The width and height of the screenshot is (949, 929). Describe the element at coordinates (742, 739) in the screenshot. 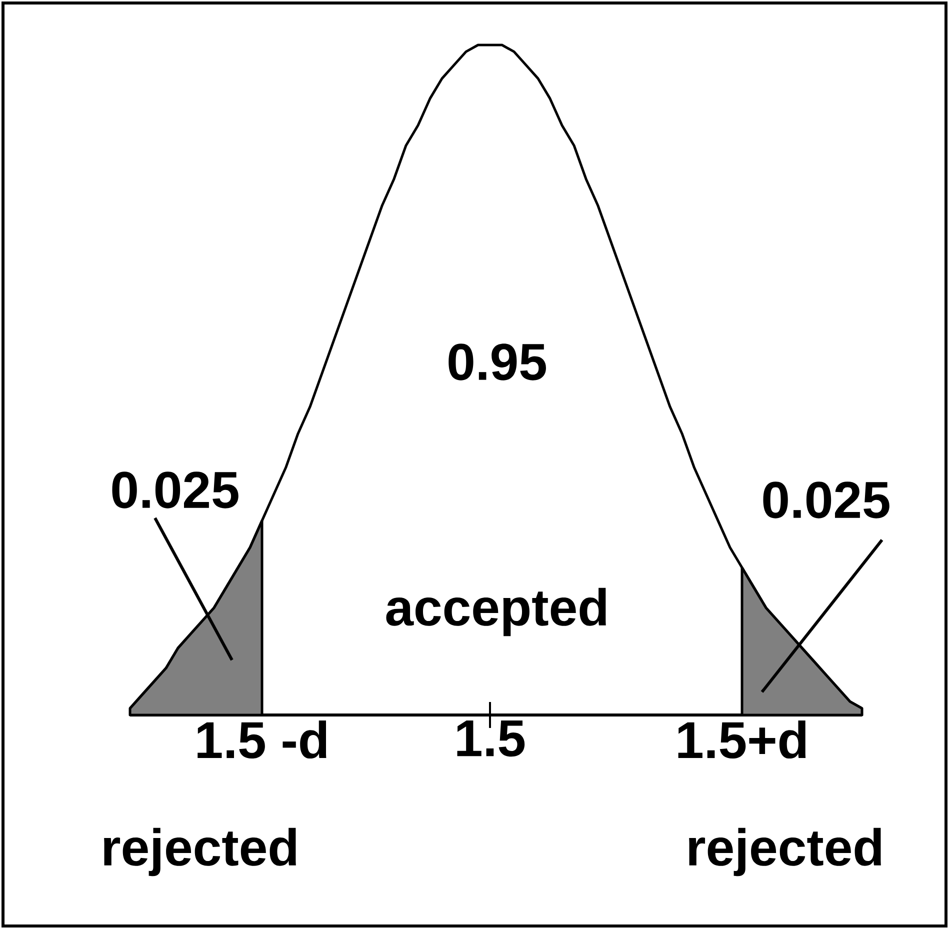

I see `x-tick-label: 1.5+d` at that location.